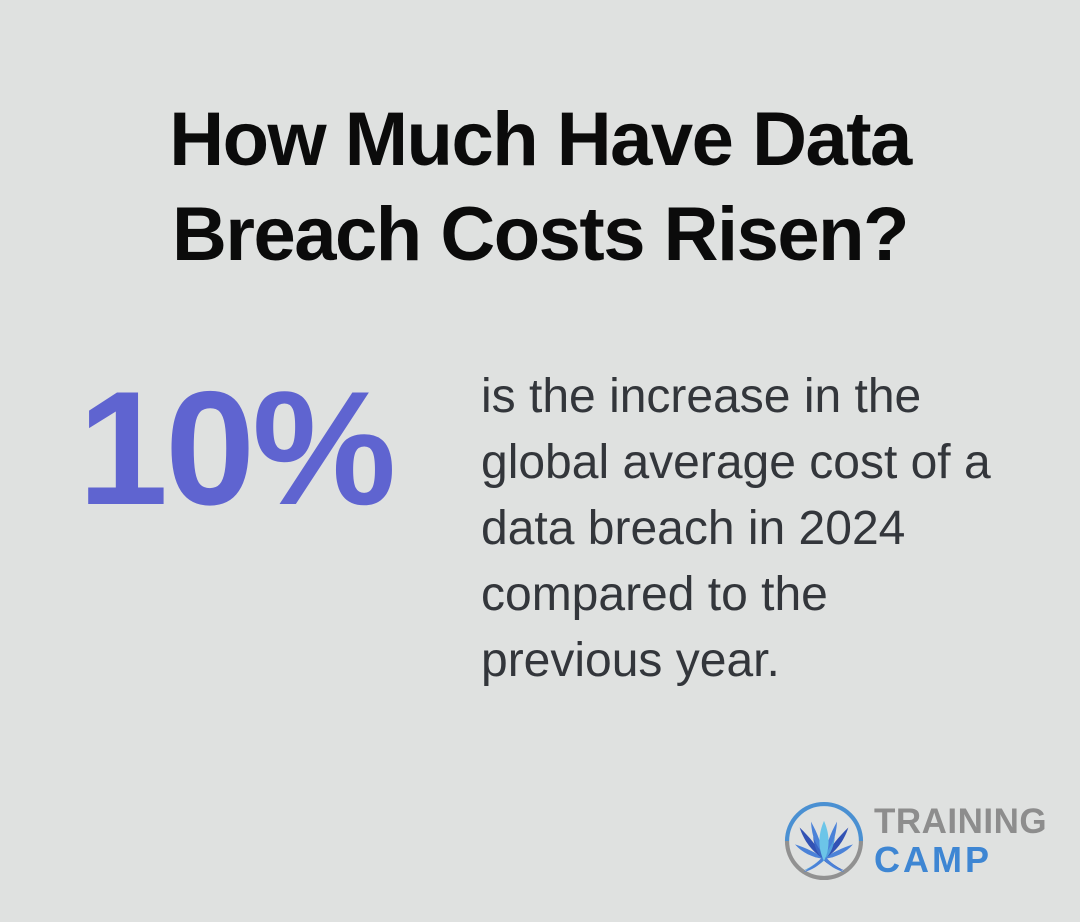  Describe the element at coordinates (237, 448) in the screenshot. I see `stat-value: 10%` at that location.